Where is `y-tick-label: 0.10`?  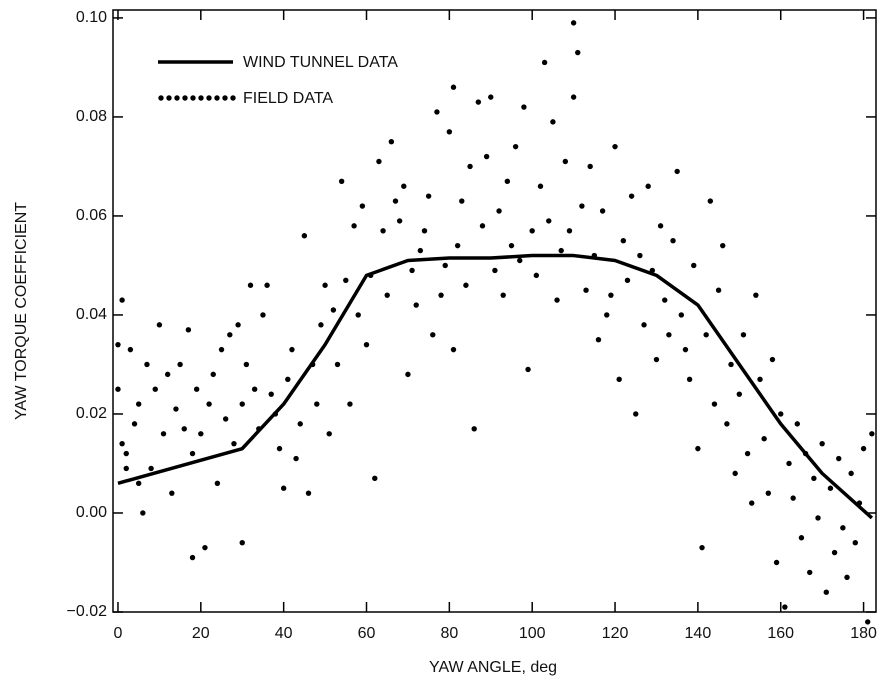
y-tick-label: 0.10 is located at coordinates (91, 17).